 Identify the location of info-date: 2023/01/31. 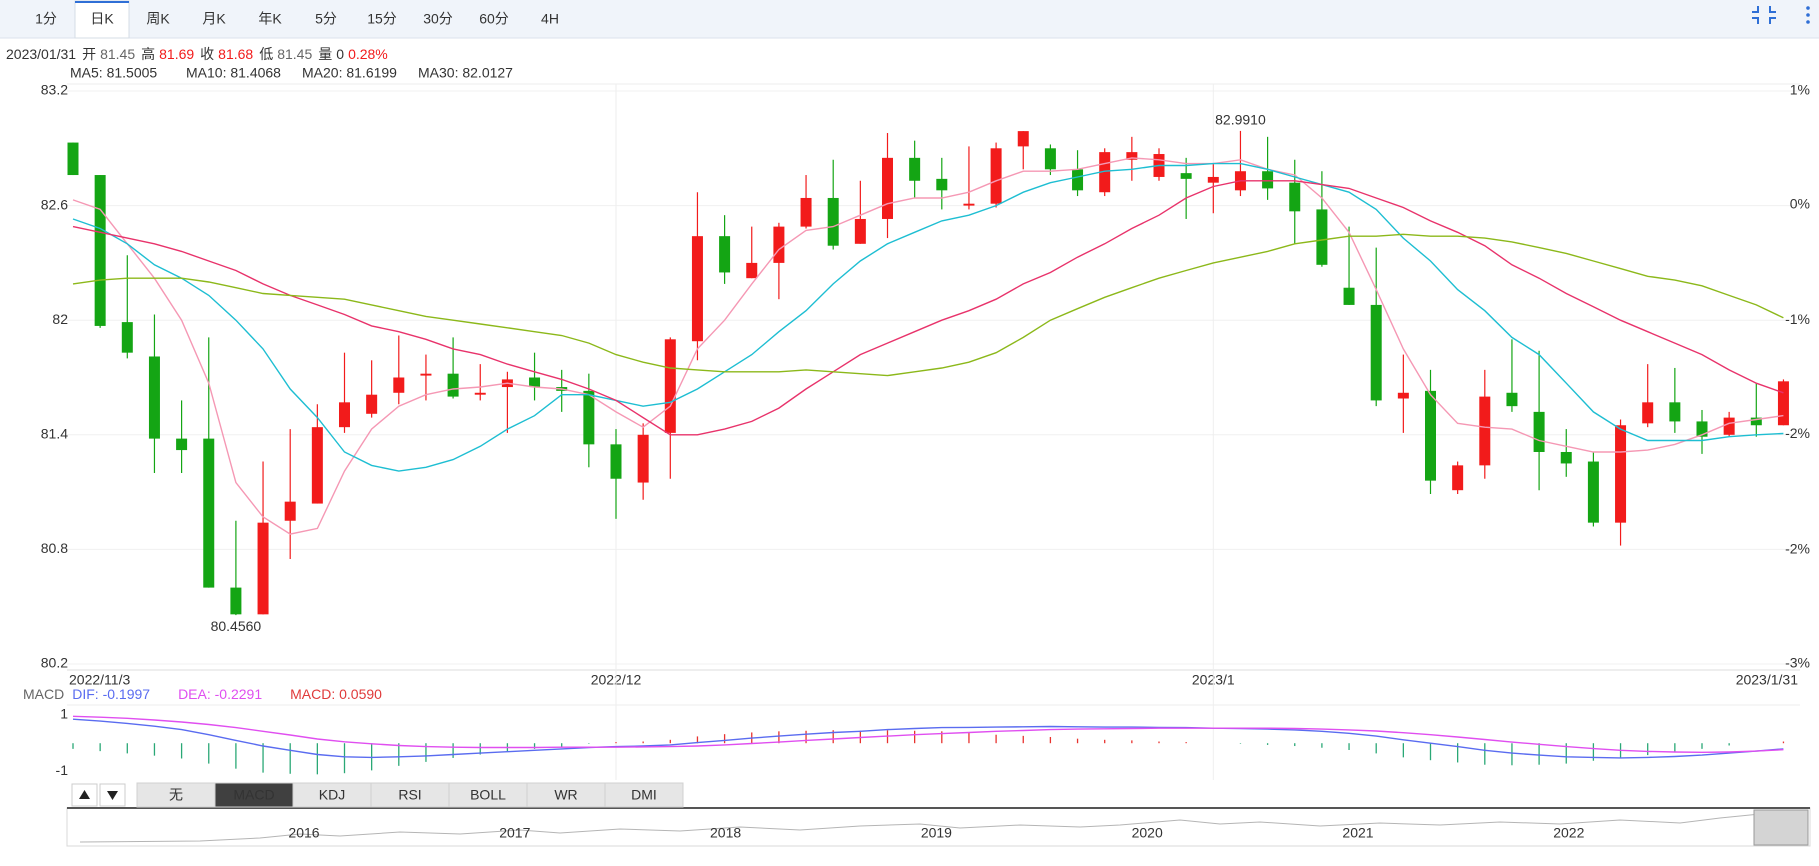
(41, 54).